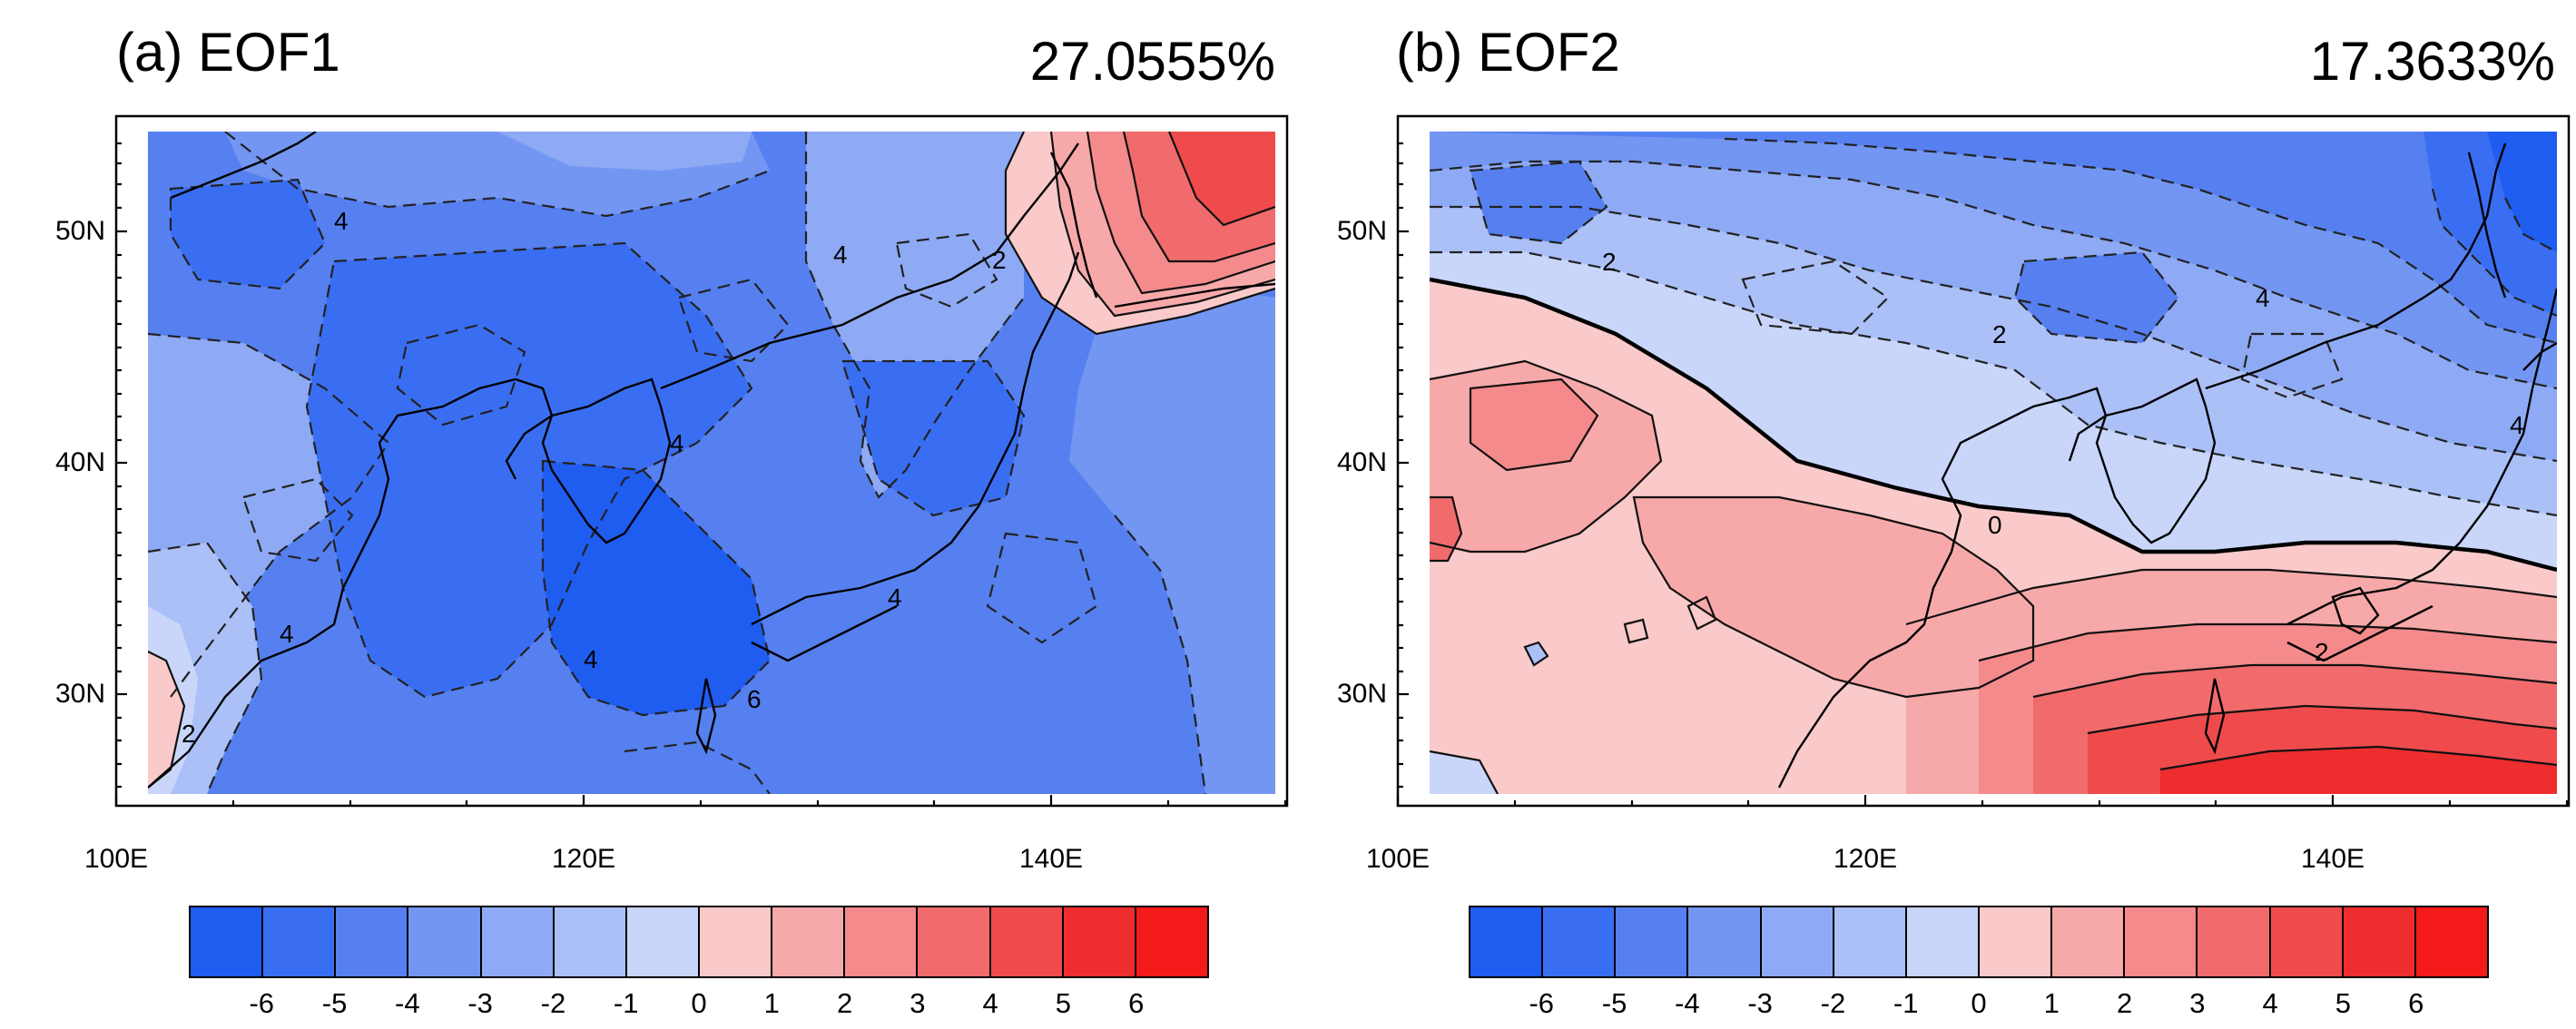 The height and width of the screenshot is (1029, 2576). I want to click on y-tick-a-30n: 30N, so click(79, 694).